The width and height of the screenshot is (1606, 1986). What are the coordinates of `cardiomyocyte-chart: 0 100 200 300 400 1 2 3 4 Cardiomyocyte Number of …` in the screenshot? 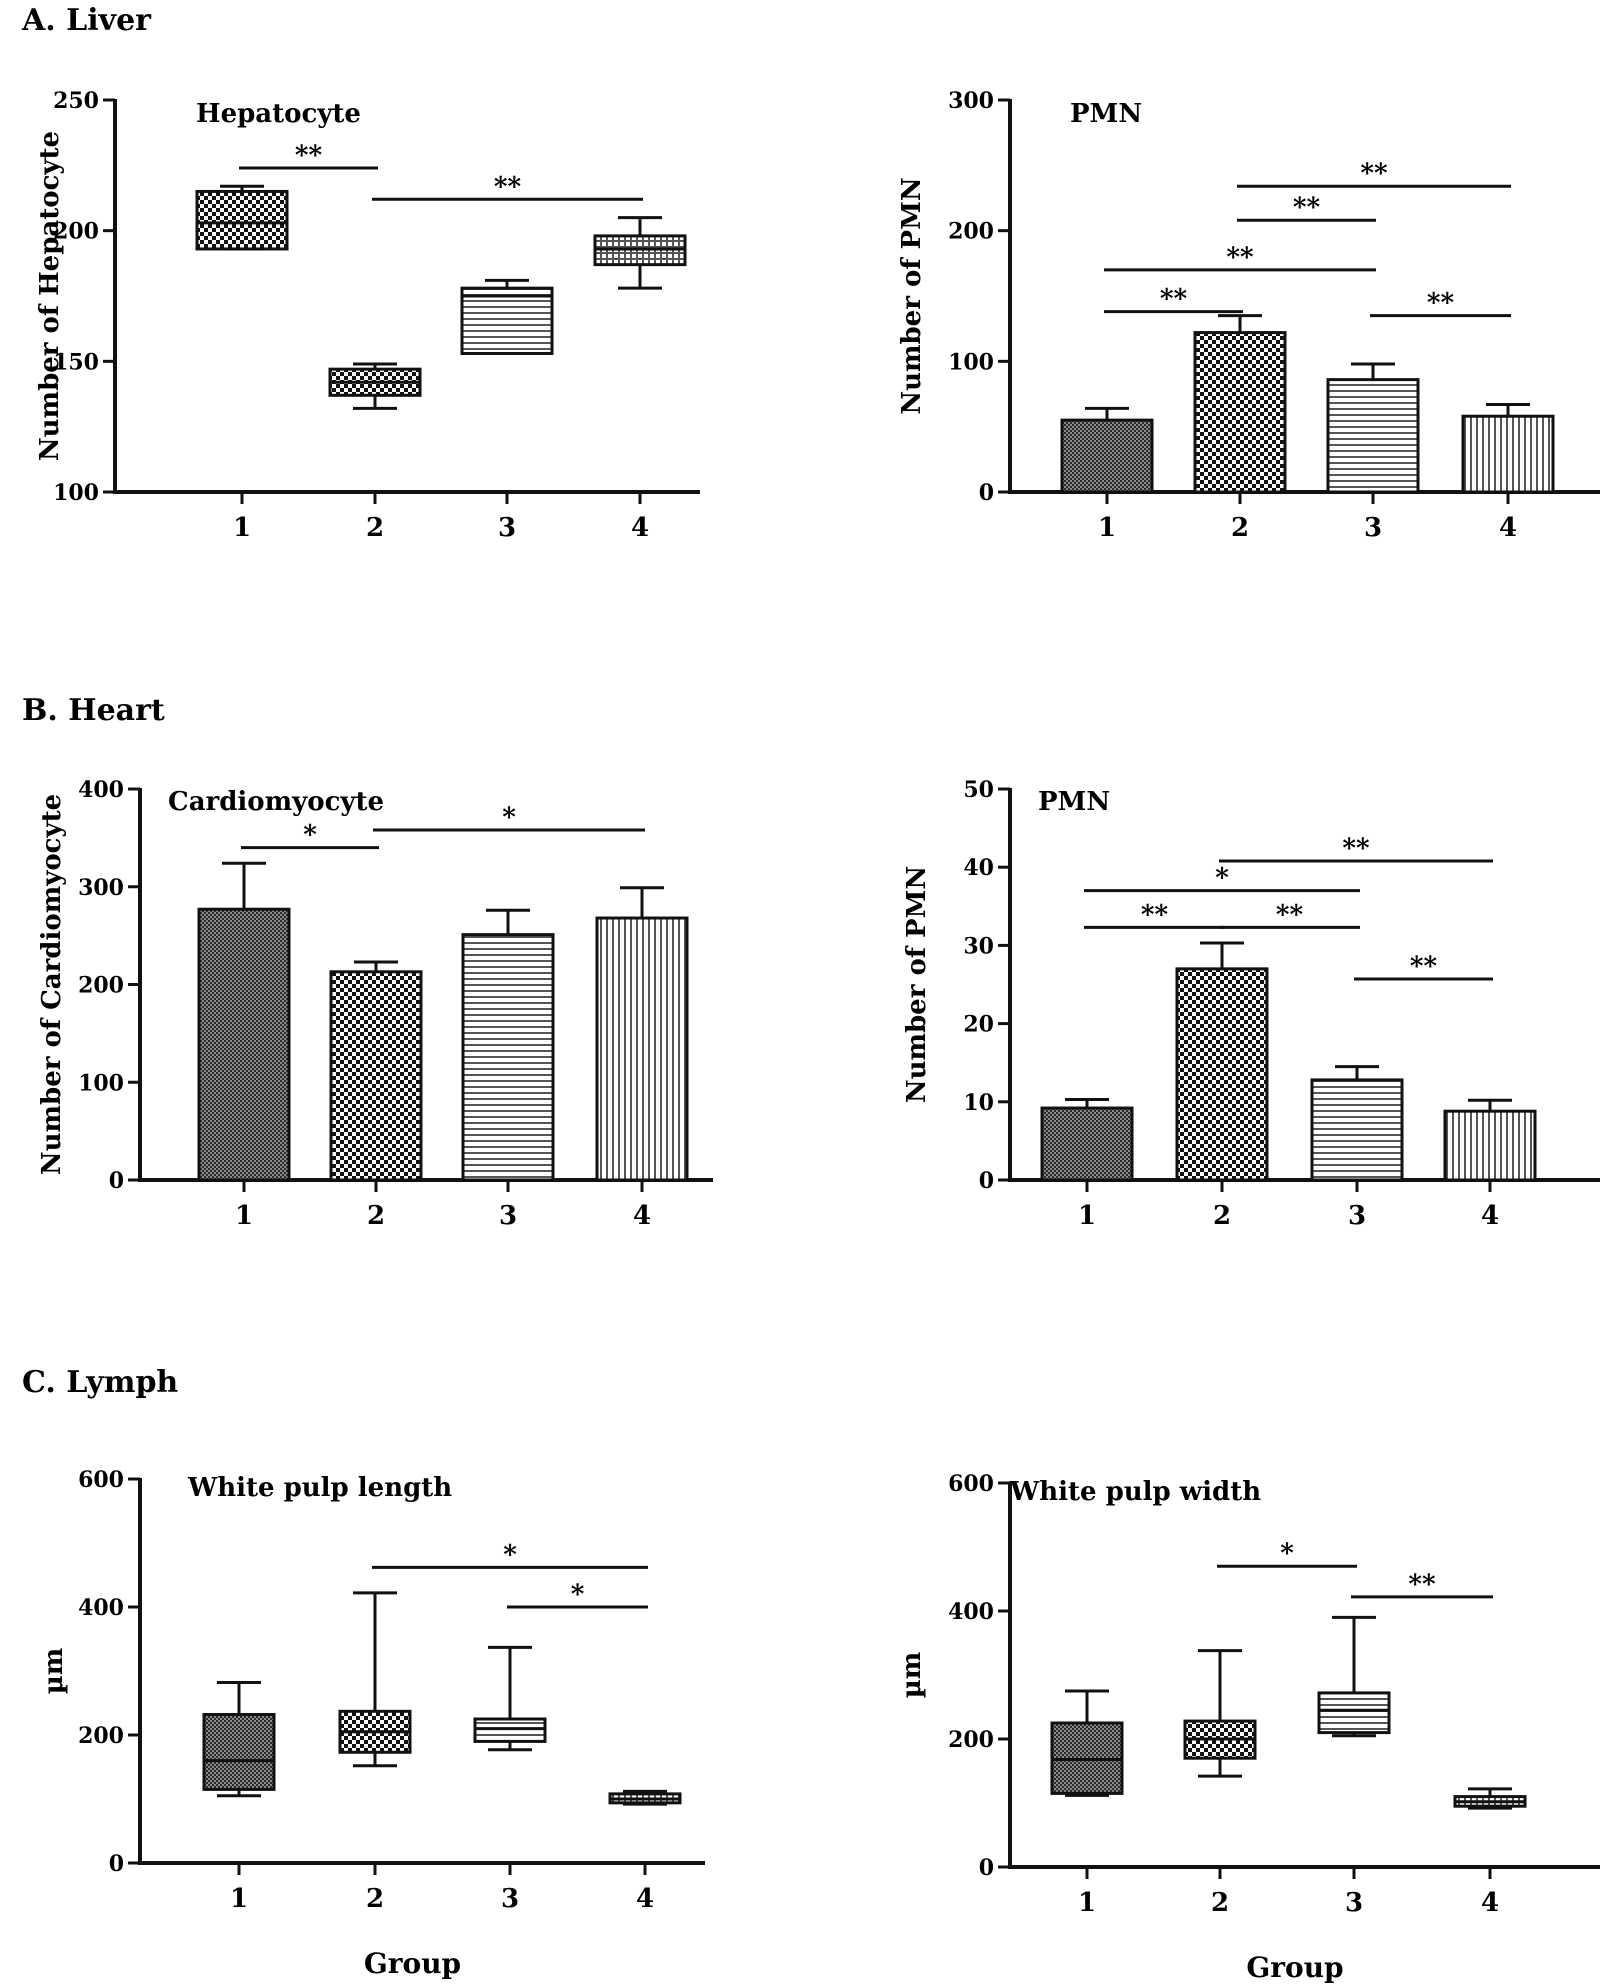 It's located at (375, 1004).